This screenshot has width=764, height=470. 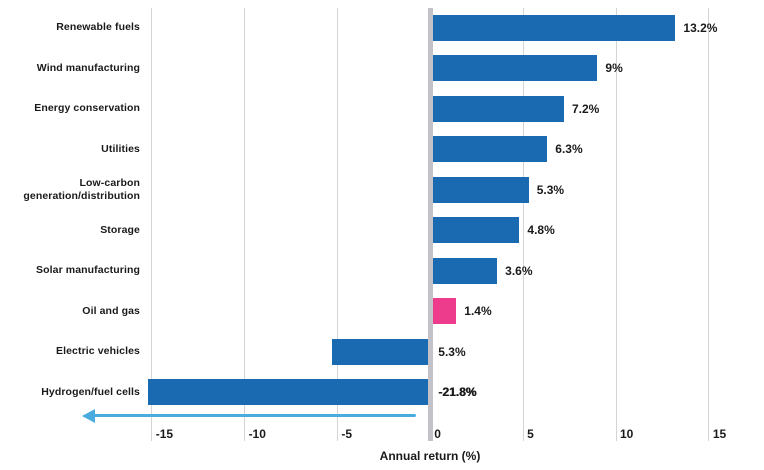 I want to click on category-label-energy-conservation: Energy conservation, so click(x=87, y=108).